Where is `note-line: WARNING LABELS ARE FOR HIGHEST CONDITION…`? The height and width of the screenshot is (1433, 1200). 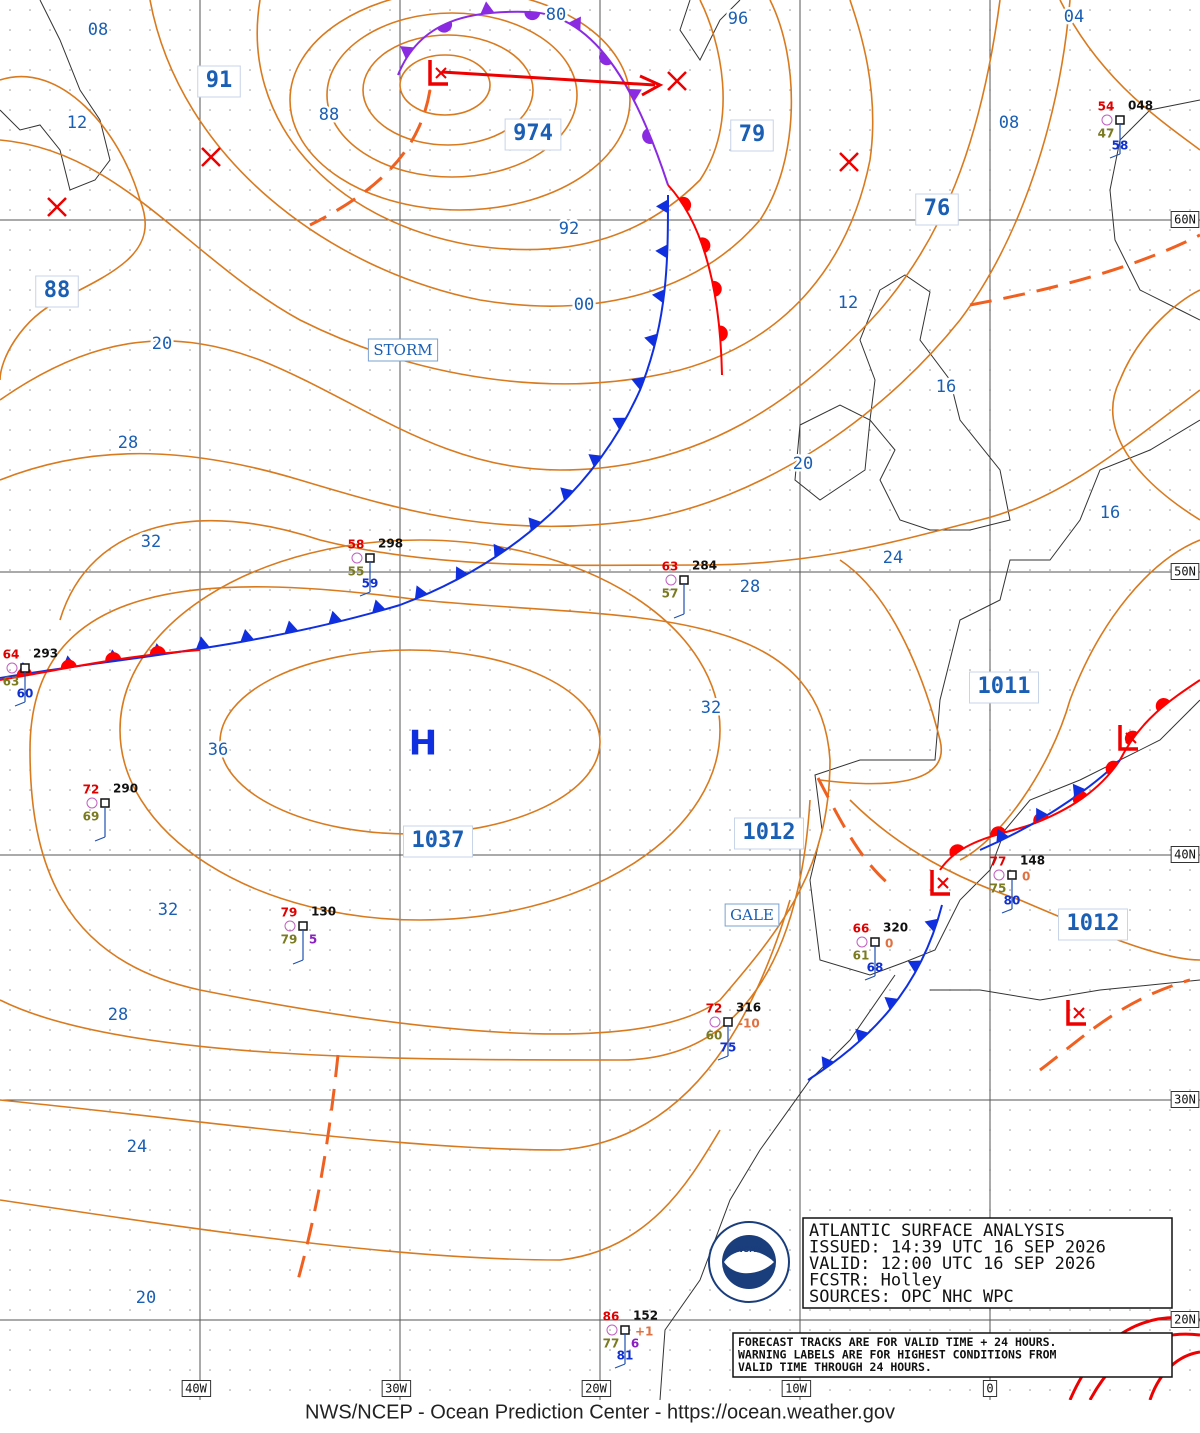 note-line: WARNING LABELS ARE FOR HIGHEST CONDITION… is located at coordinates (897, 1355).